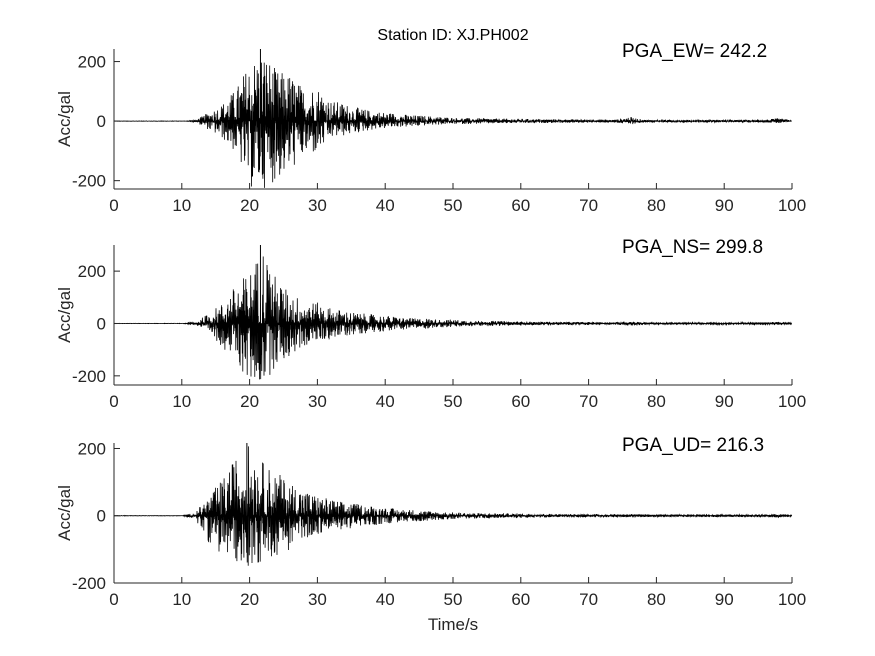 The width and height of the screenshot is (875, 656). Describe the element at coordinates (453, 318) in the screenshot. I see `trace-line-ns` at that location.